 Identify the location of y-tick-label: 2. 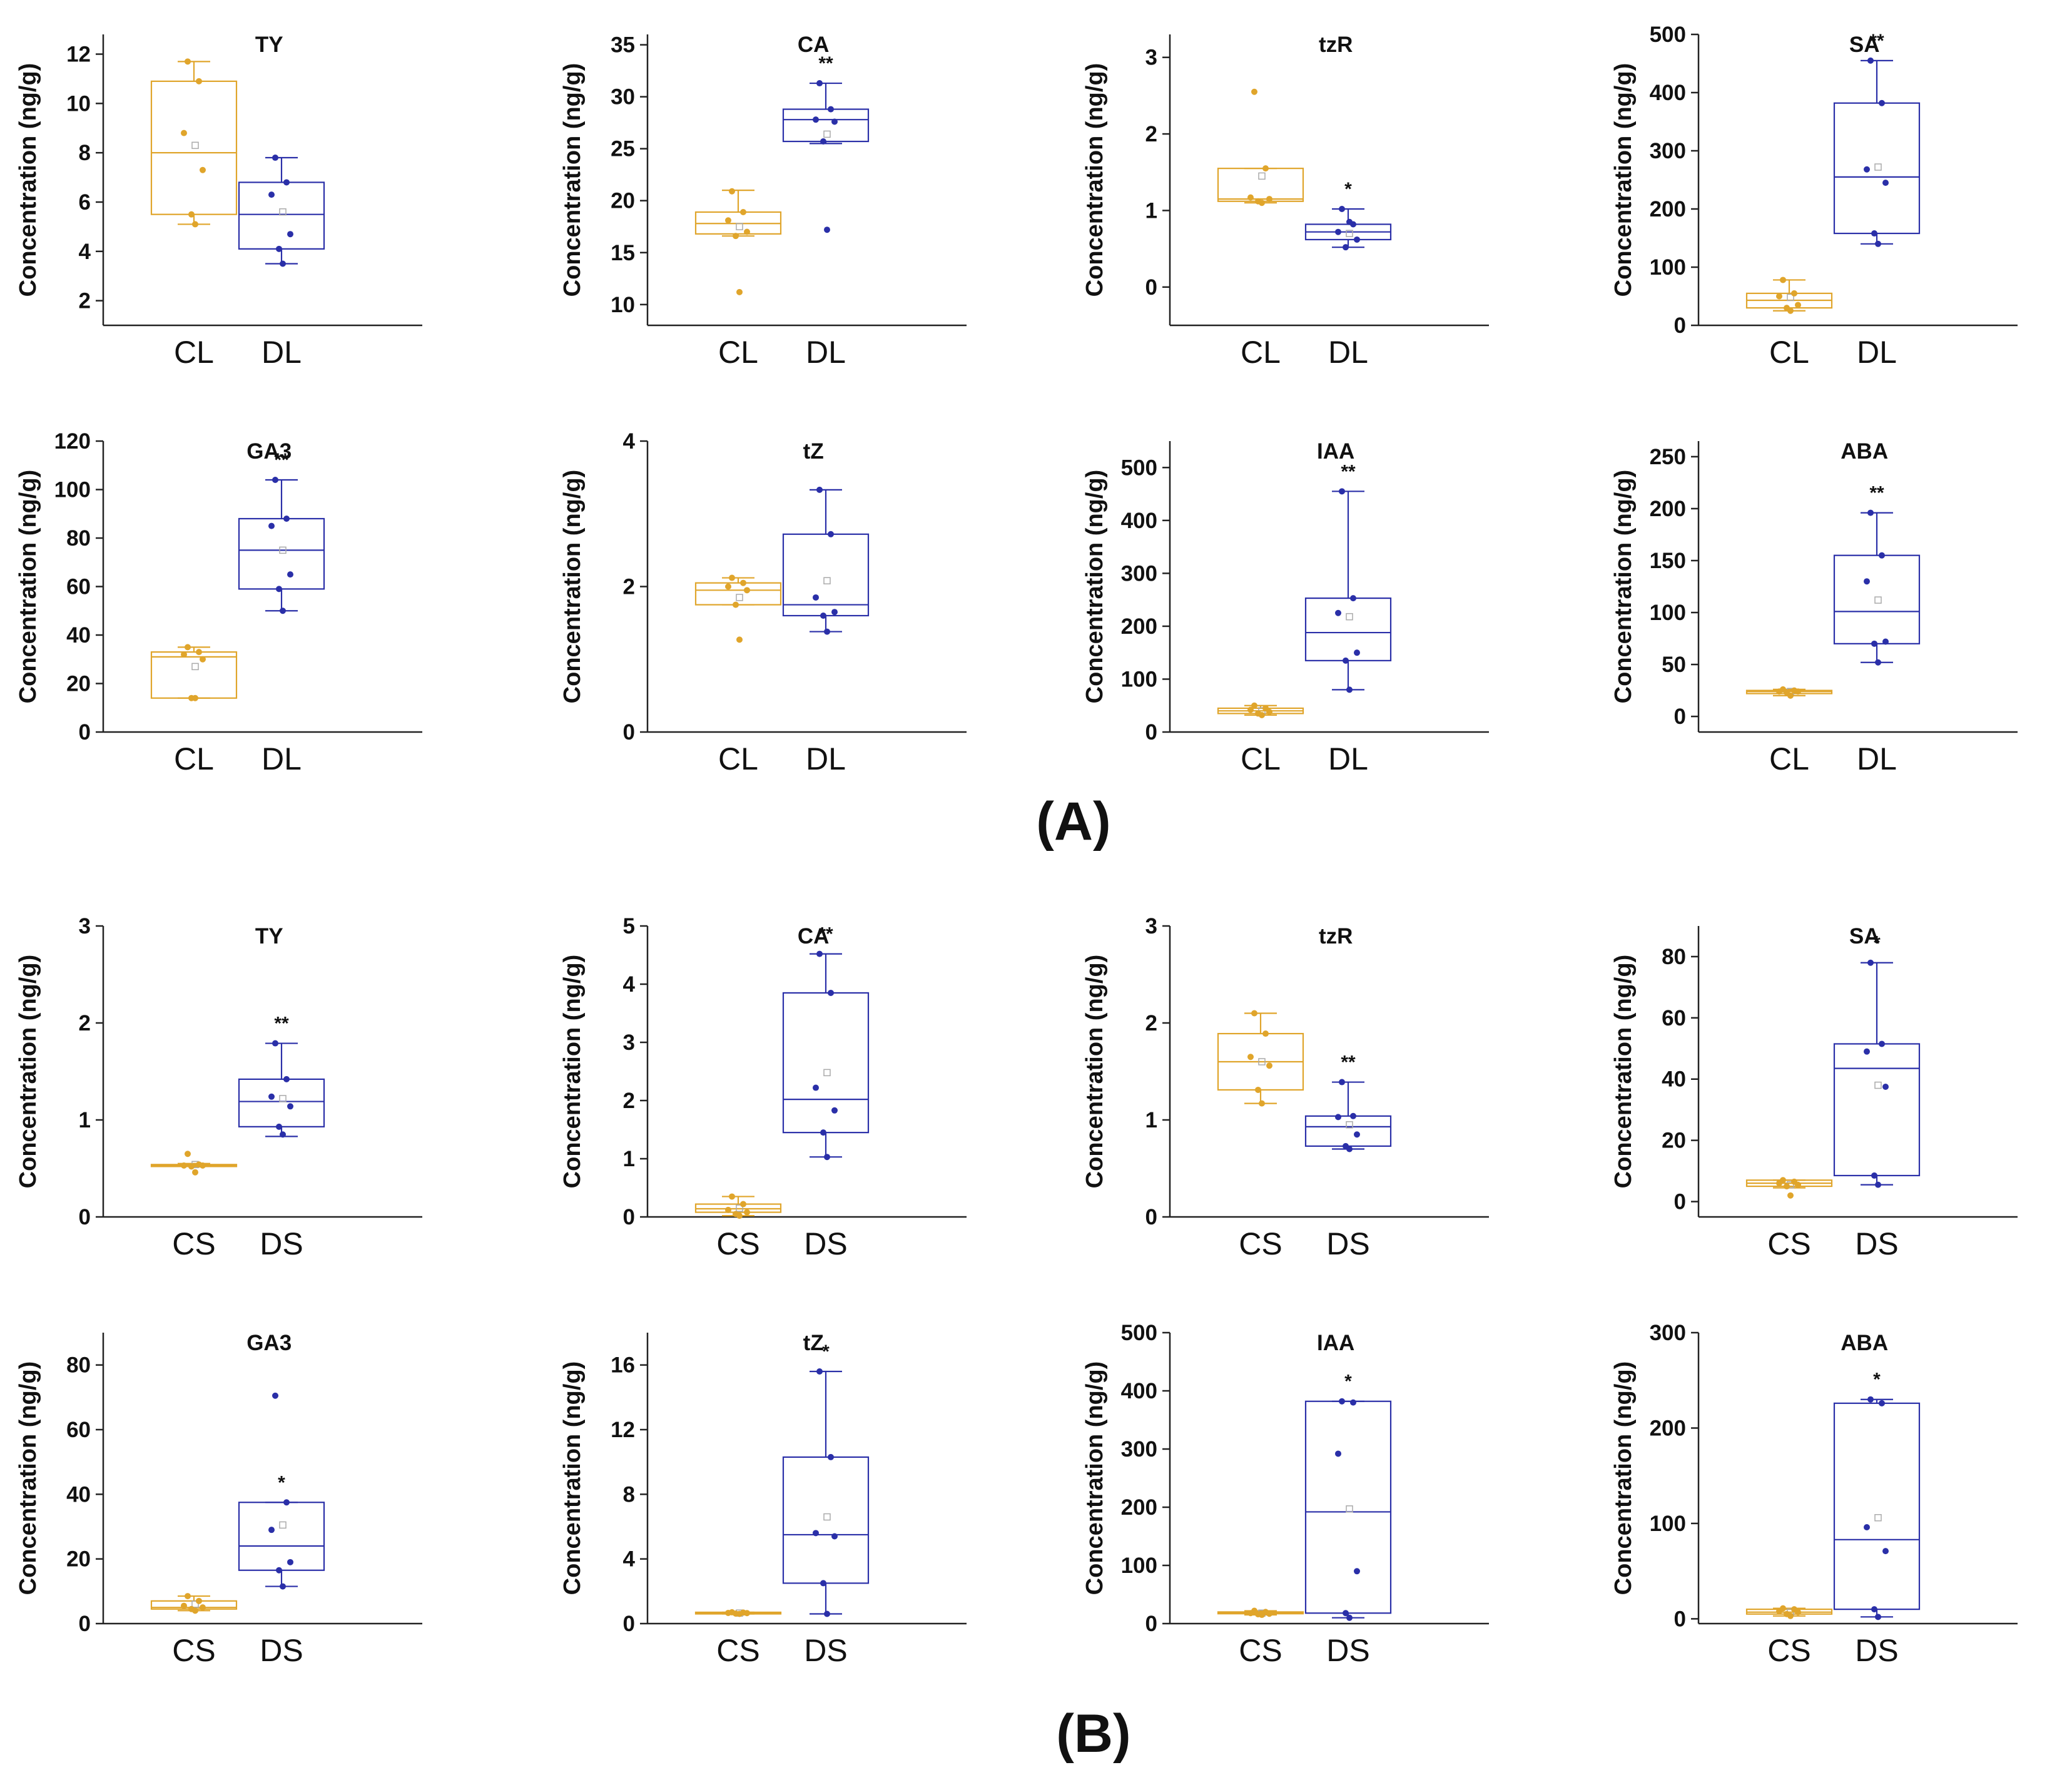
(629, 1101).